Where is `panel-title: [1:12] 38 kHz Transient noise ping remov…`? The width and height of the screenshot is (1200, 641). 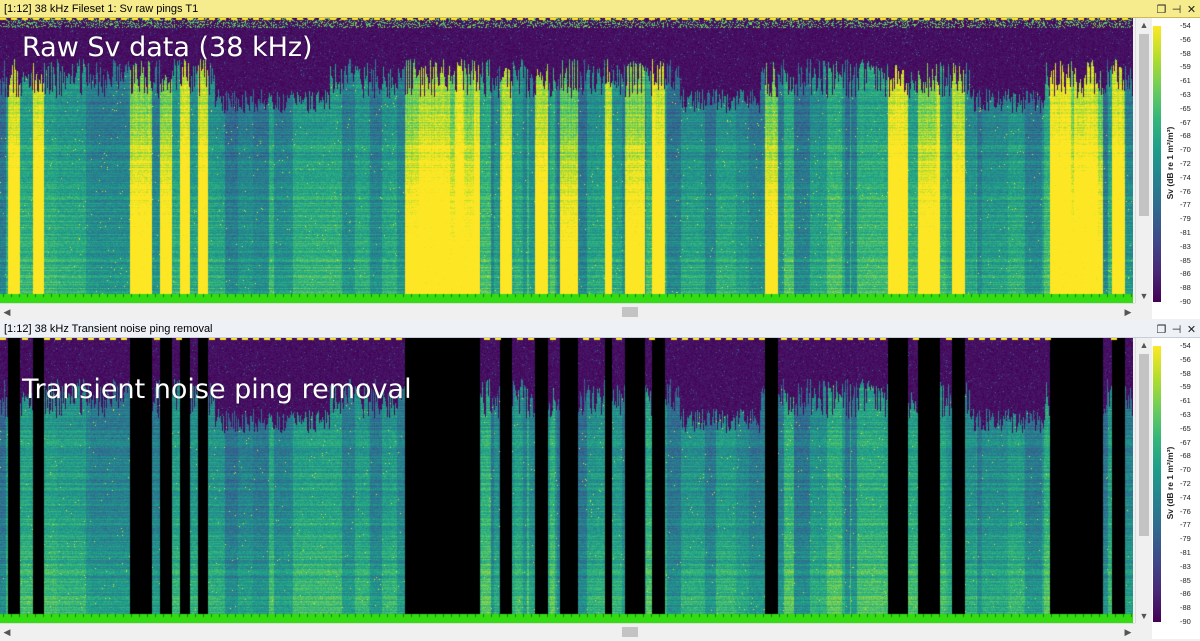
panel-title: [1:12] 38 kHz Transient noise ping remov… is located at coordinates (108, 329).